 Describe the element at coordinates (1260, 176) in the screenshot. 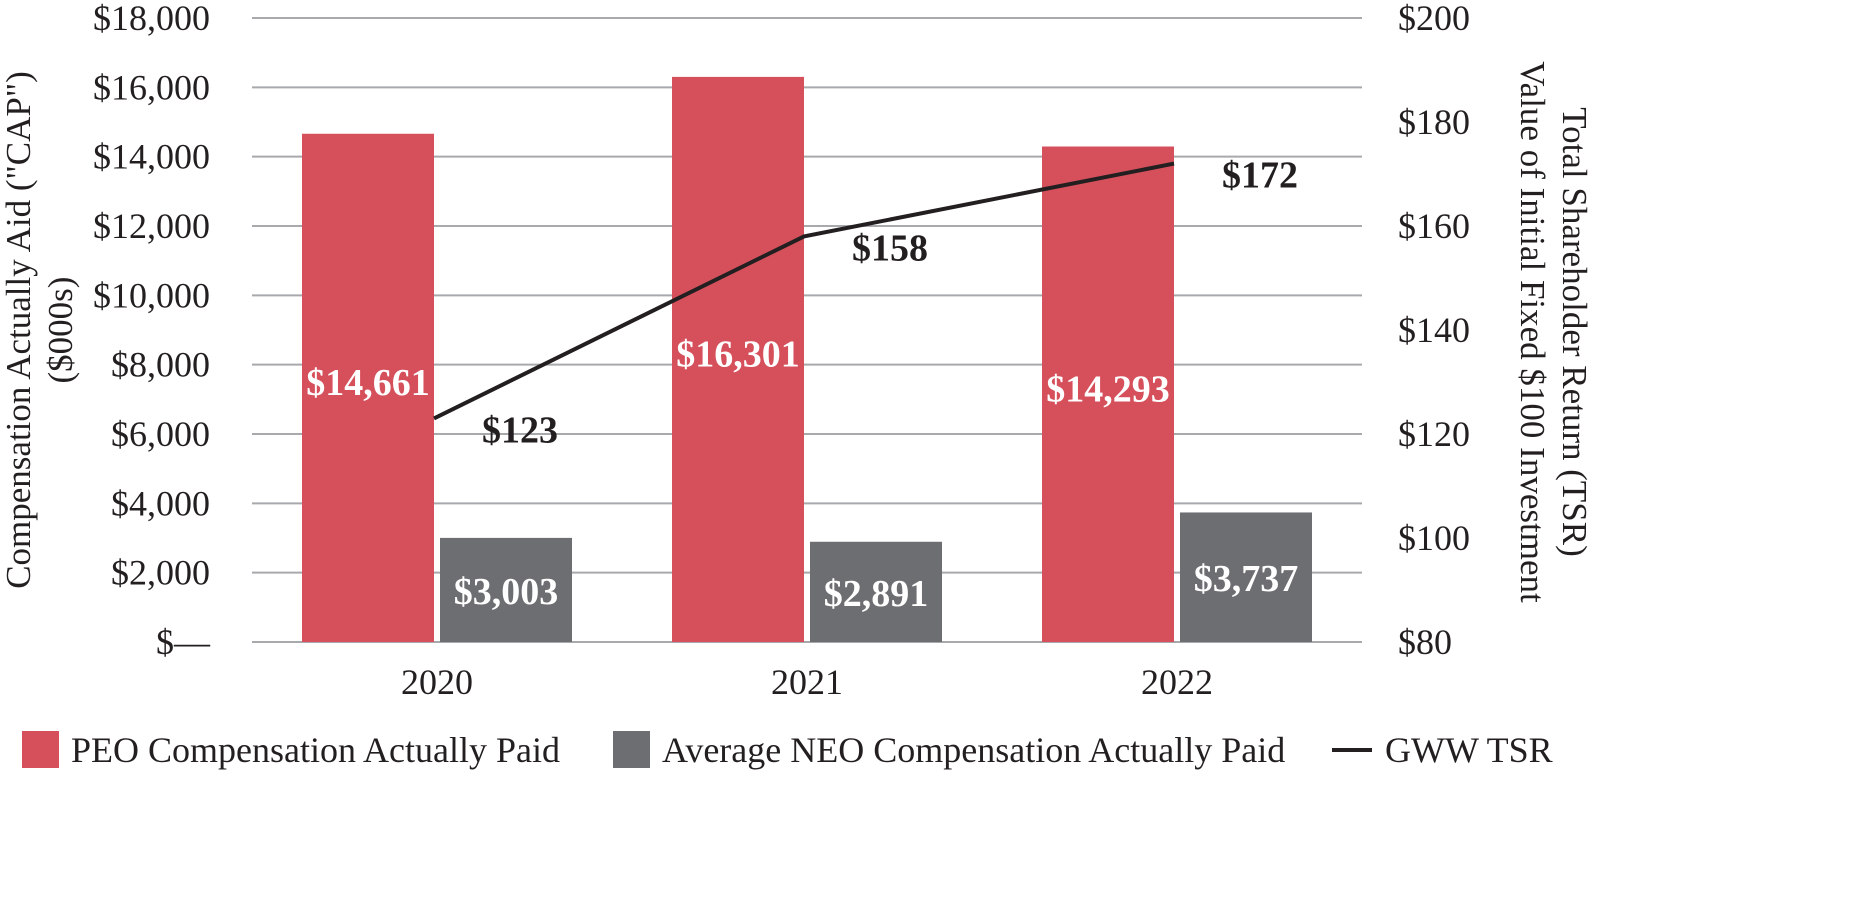

I see `tsr-point-label: $172` at that location.